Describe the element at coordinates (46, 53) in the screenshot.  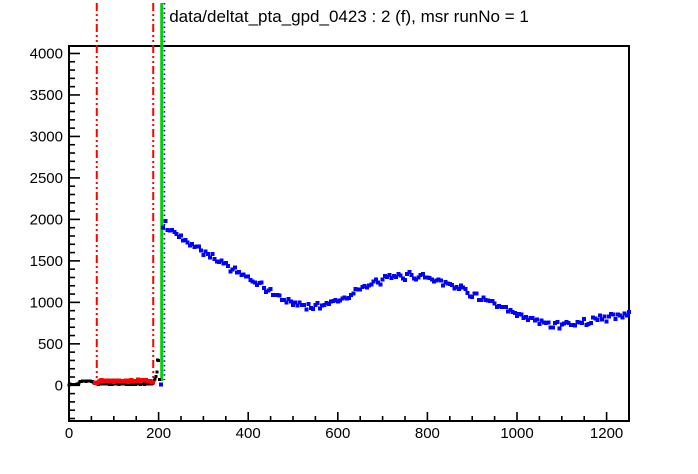
I see `y-tick-label: 4000` at that location.